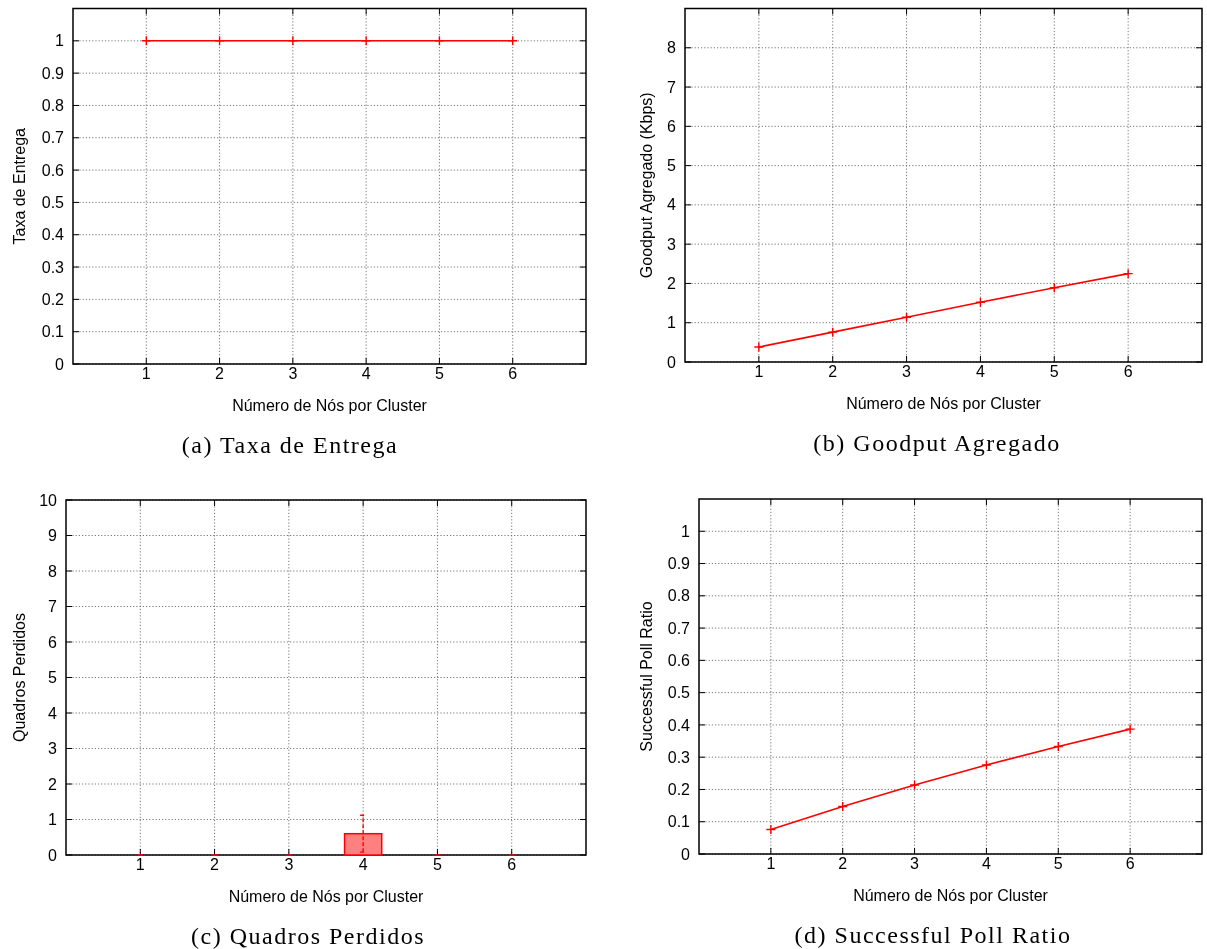 The height and width of the screenshot is (949, 1207). What do you see at coordinates (308, 936) in the screenshot?
I see `text: (c) Quadros Perdidos` at bounding box center [308, 936].